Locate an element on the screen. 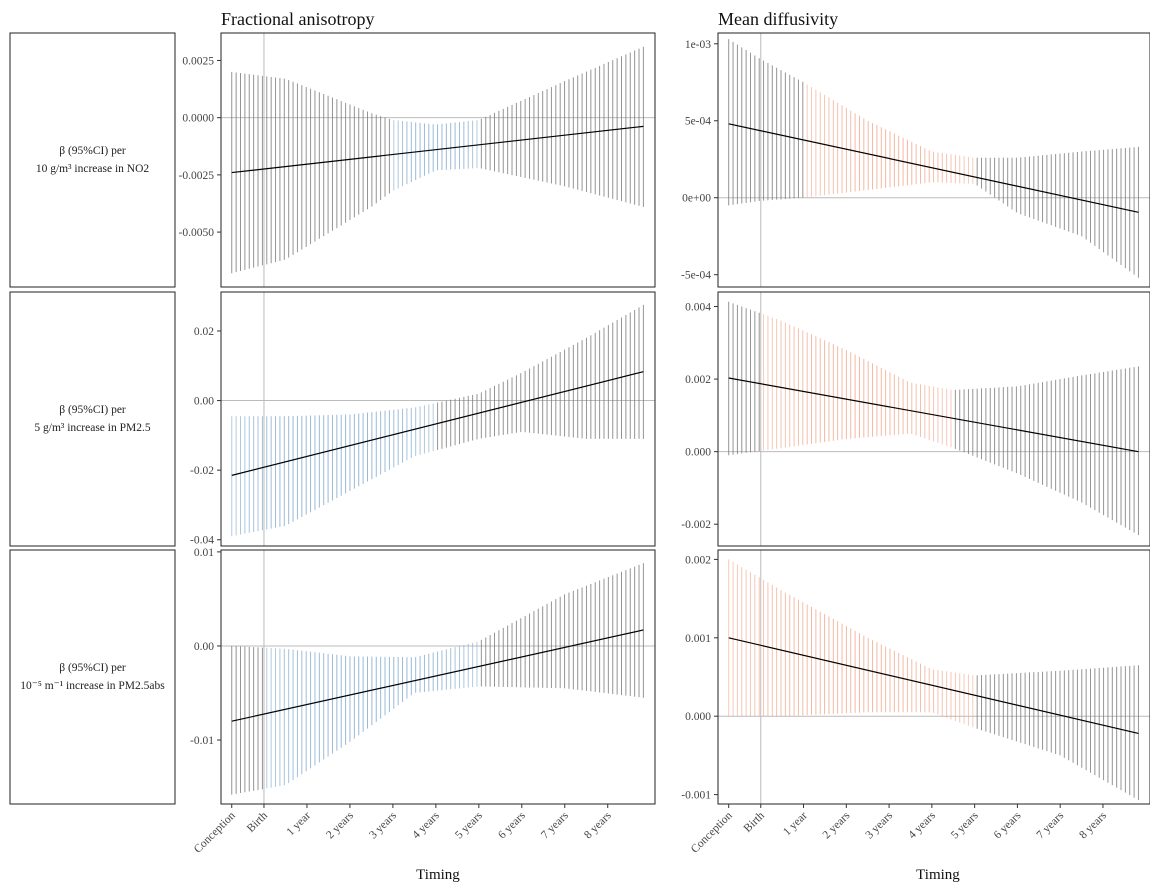  estimate-line-p1 is located at coordinates (437, 149).